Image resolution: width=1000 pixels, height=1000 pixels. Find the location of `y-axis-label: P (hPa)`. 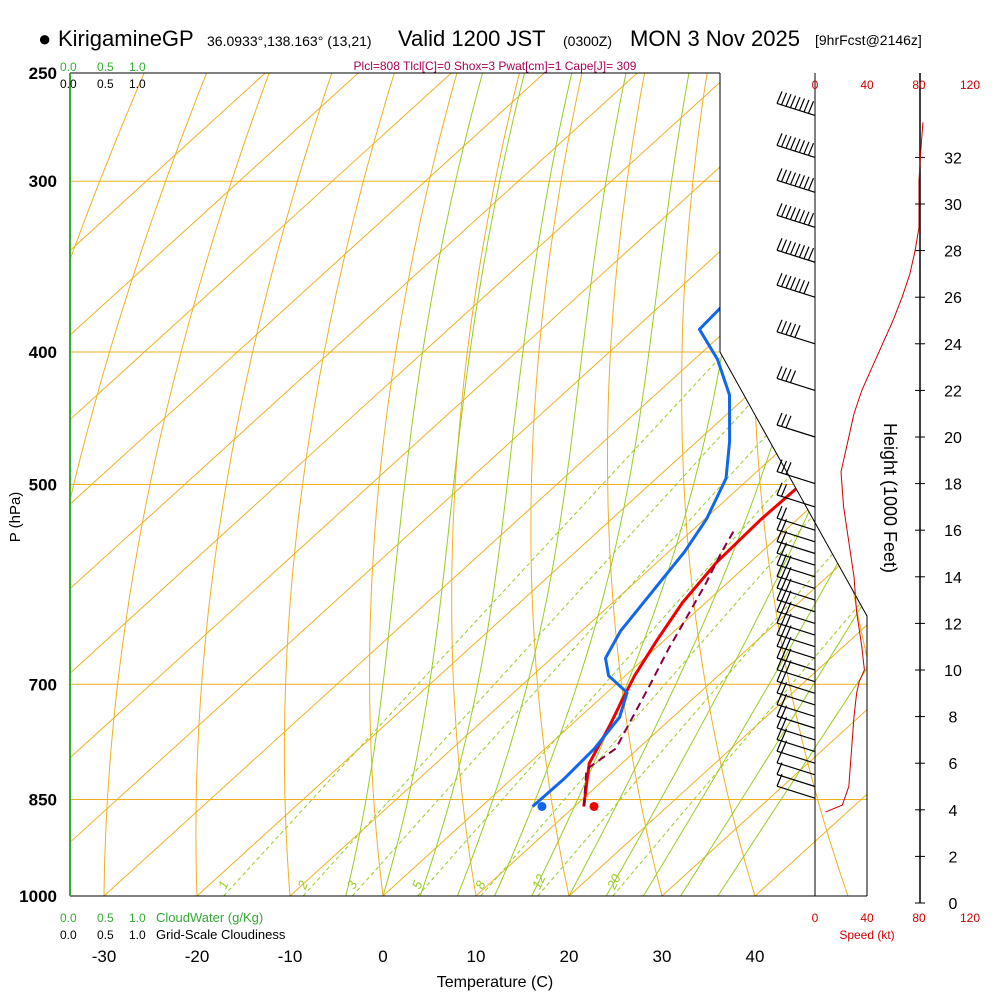

y-axis-label: P (hPa) is located at coordinates (15, 517).